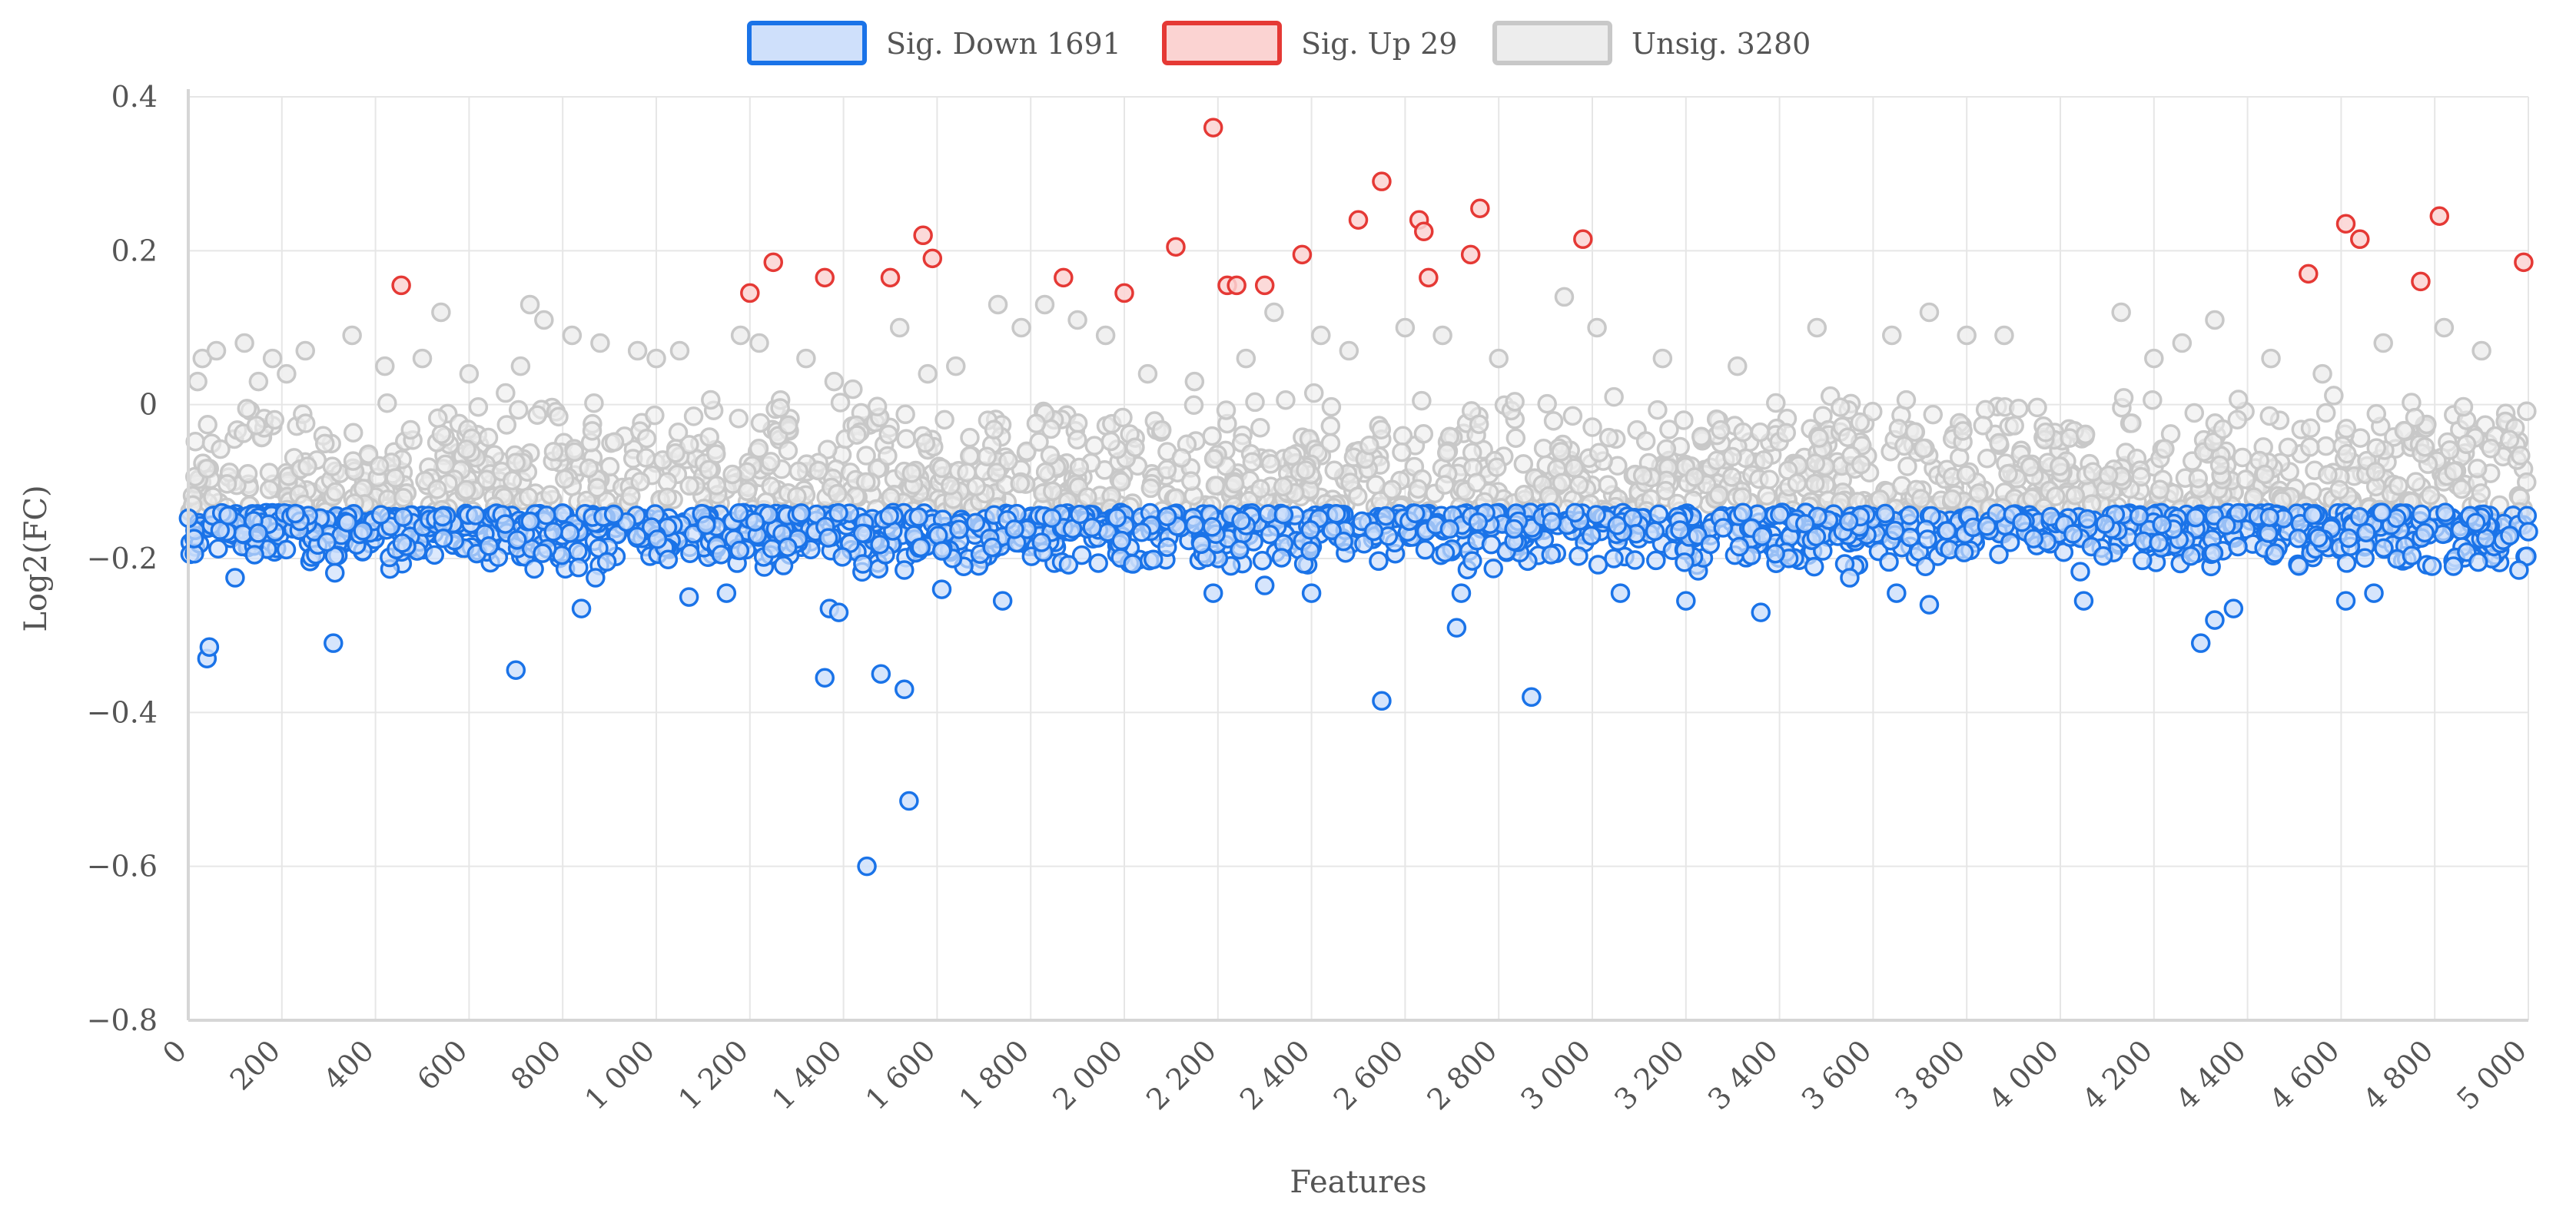  I want to click on x-tick-label: 3 200, so click(1649, 1074).